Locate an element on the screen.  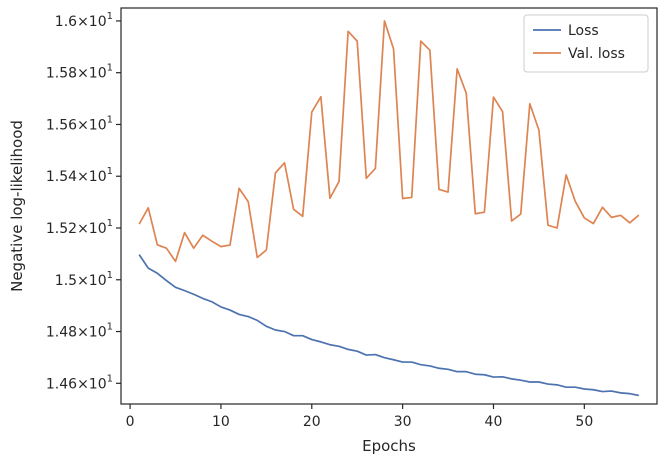
x-tick-label: 40 is located at coordinates (494, 422).